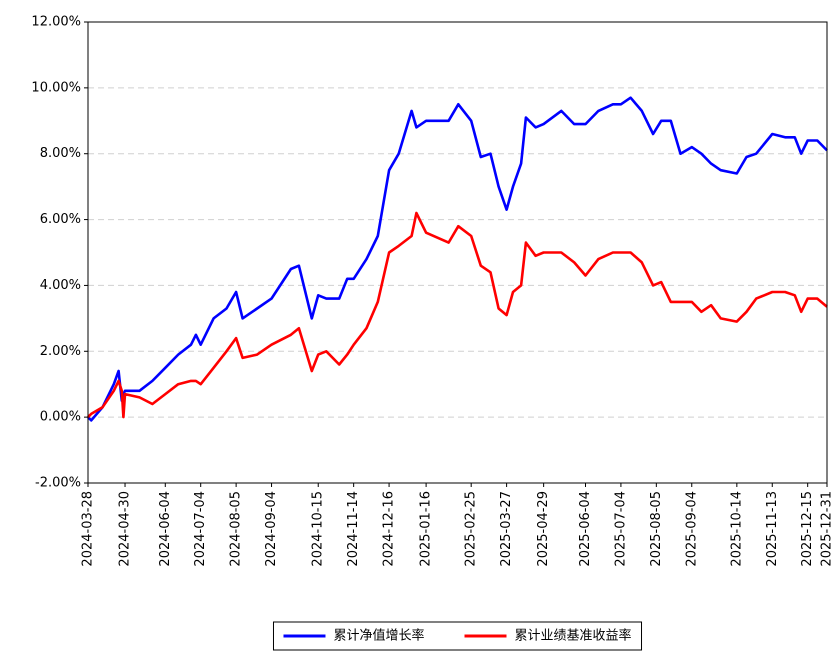 Image resolution: width=837 pixels, height=652 pixels. What do you see at coordinates (506, 529) in the screenshot?
I see `x-tick-label: 2025-03-27` at bounding box center [506, 529].